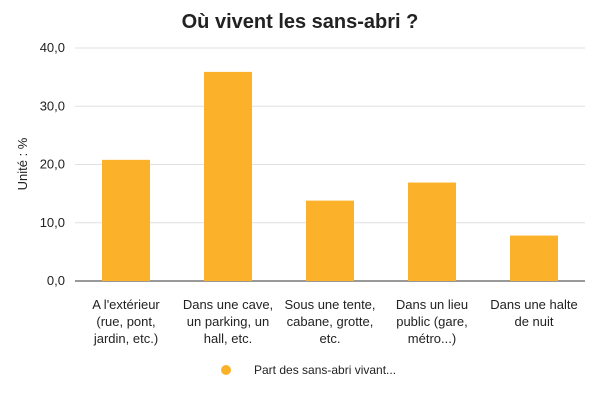 This screenshot has width=600, height=400. I want to click on x-category-label: Dans une halte de nuit, so click(533, 313).